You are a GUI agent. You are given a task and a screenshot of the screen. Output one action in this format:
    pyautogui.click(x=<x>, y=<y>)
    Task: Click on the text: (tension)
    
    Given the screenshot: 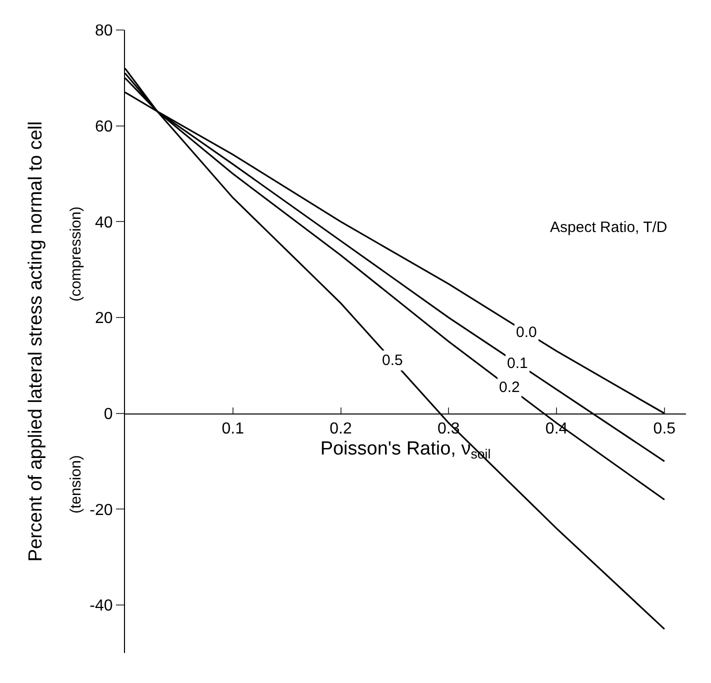 What is the action you would take?
    pyautogui.click(x=76, y=484)
    